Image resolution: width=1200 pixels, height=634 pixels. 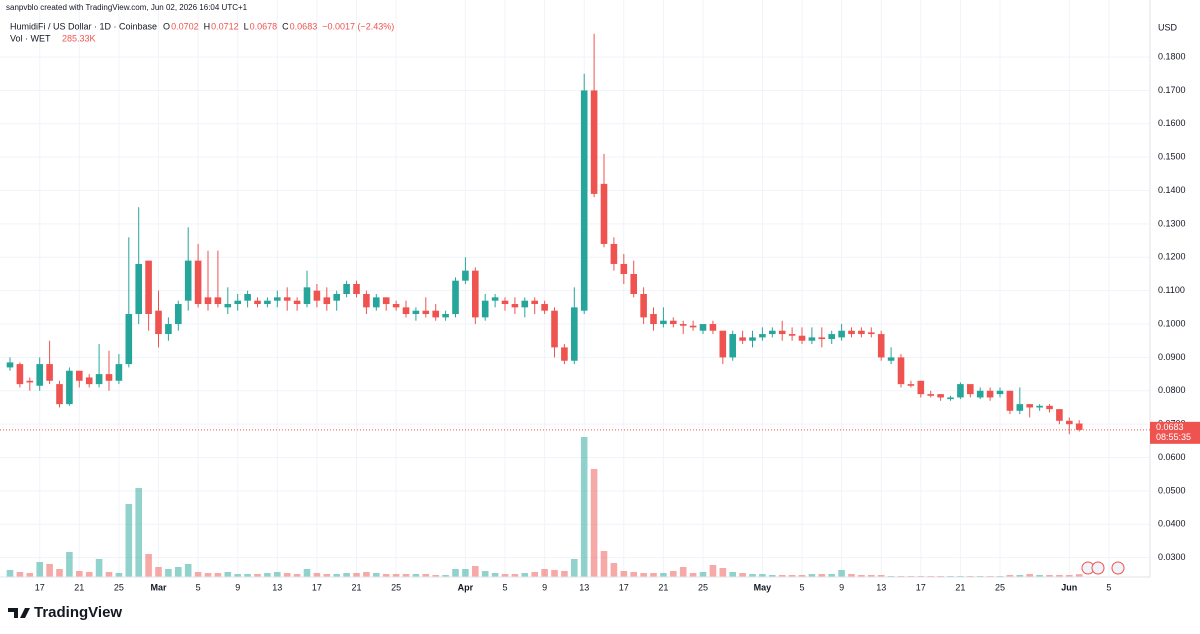 What do you see at coordinates (1172, 223) in the screenshot?
I see `y-tick-label: 0.1300` at bounding box center [1172, 223].